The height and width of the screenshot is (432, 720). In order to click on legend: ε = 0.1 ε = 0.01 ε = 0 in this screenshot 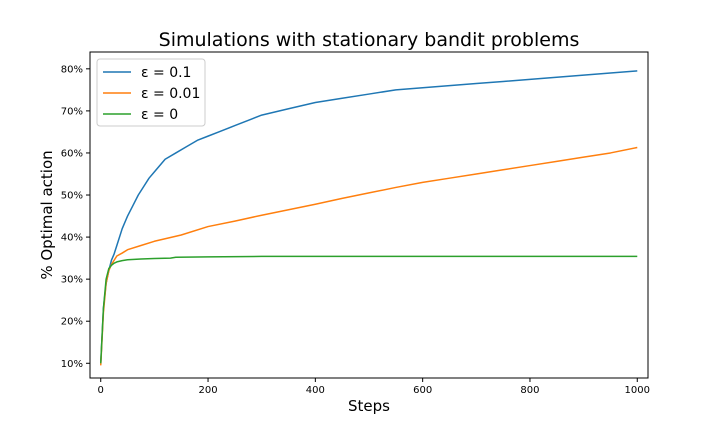, I will do `click(151, 92)`.